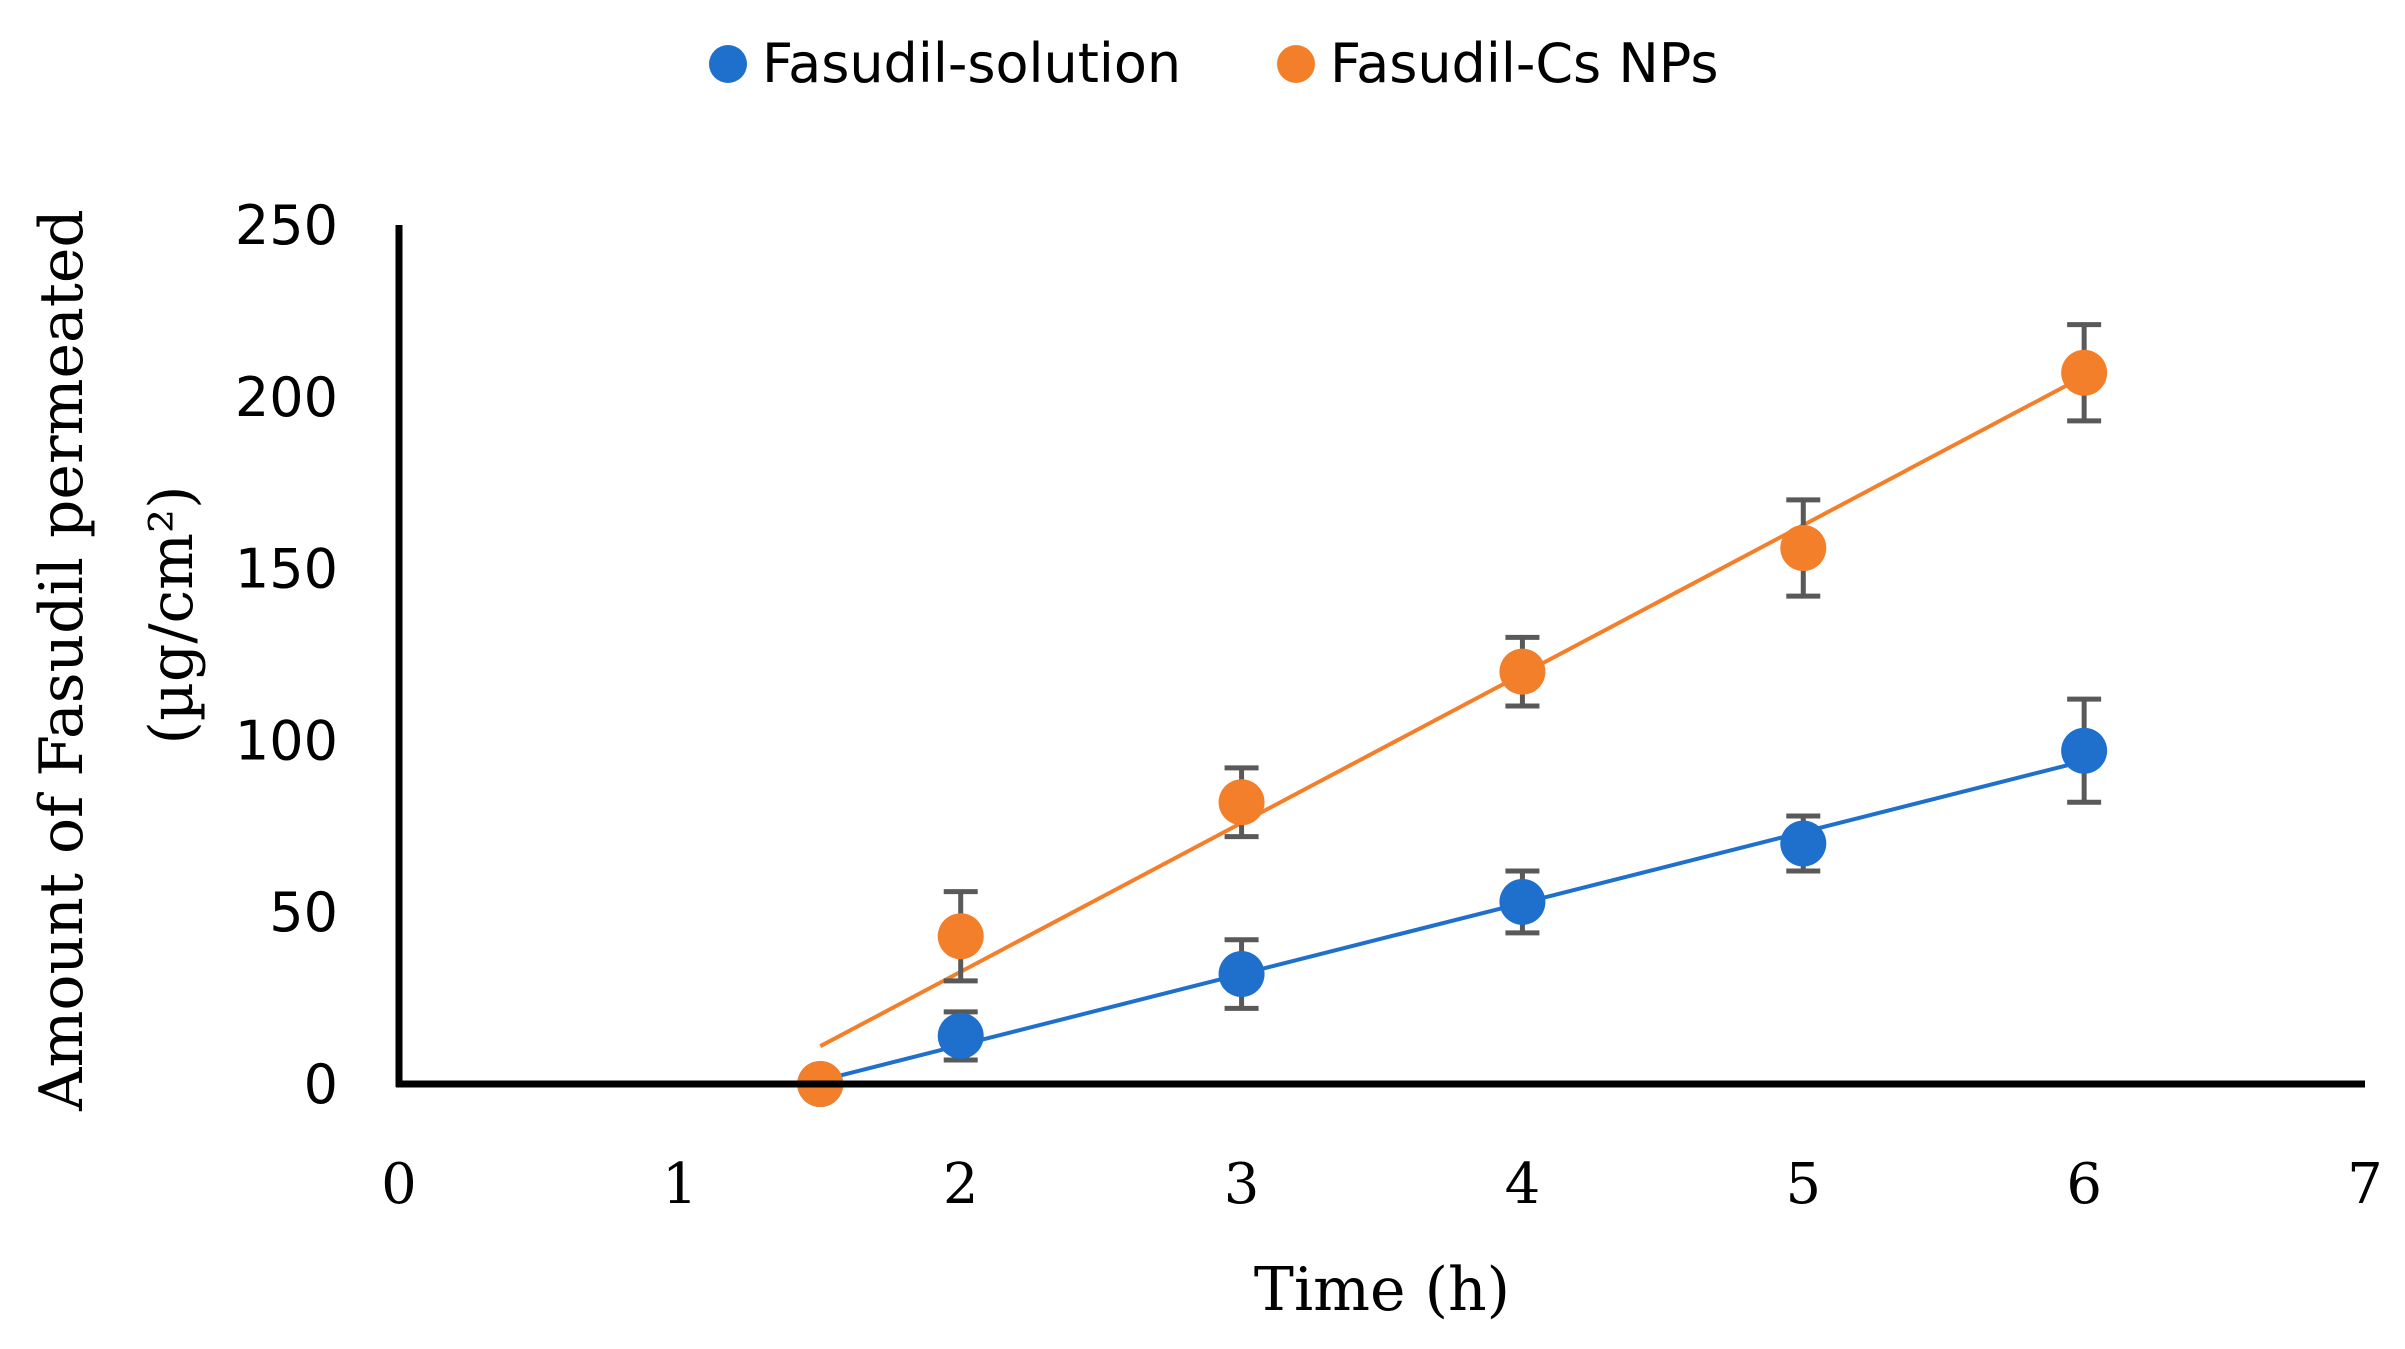  What do you see at coordinates (2365, 1184) in the screenshot?
I see `x-tick-label-7: 7` at bounding box center [2365, 1184].